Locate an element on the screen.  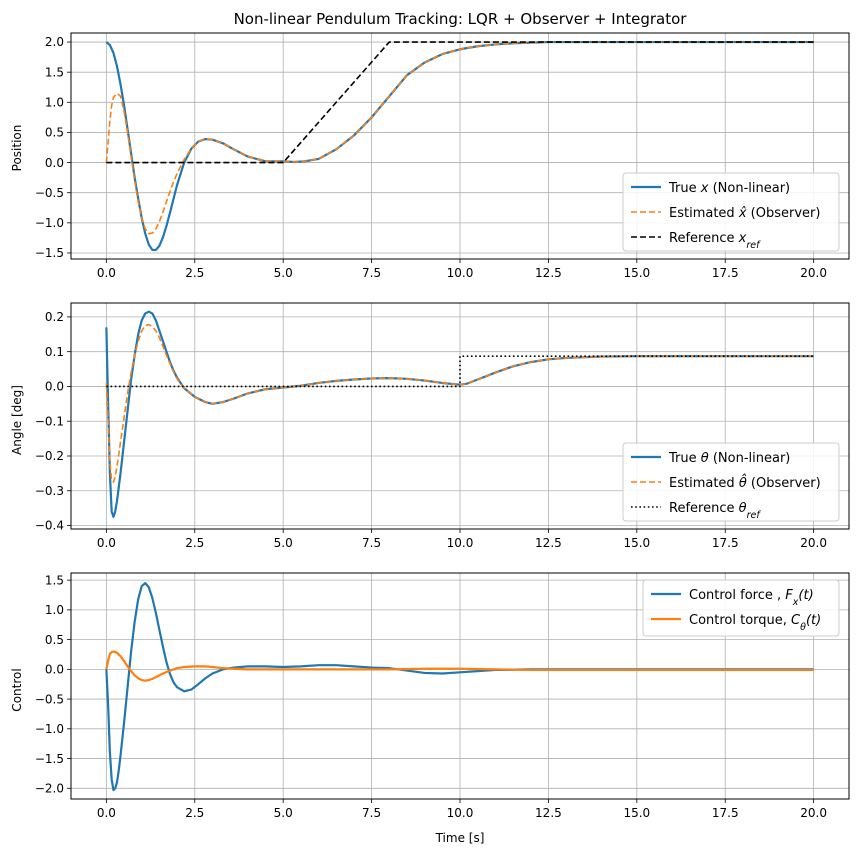
y-tick-label: −0.1 is located at coordinates (49, 421).